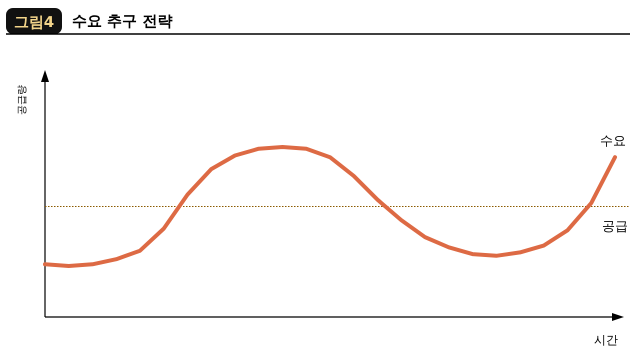  I want to click on series-label: 수요, so click(613, 142).